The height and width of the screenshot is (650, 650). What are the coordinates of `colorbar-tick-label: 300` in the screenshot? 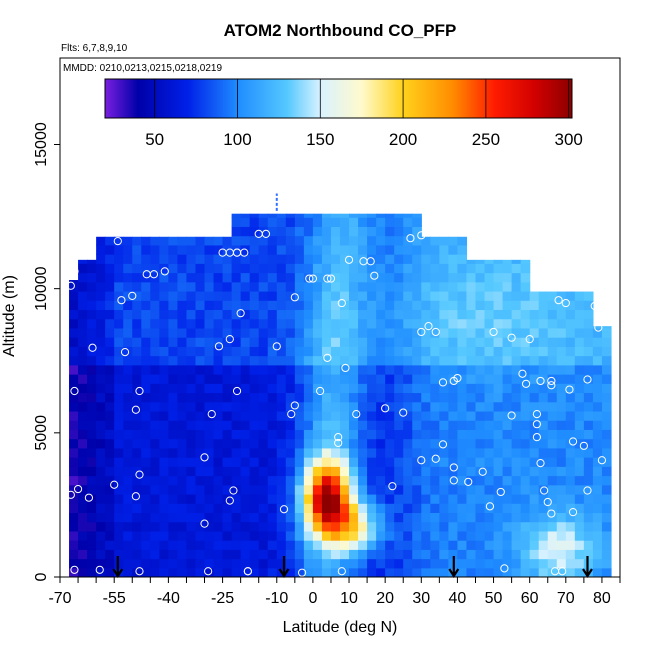 It's located at (569, 139).